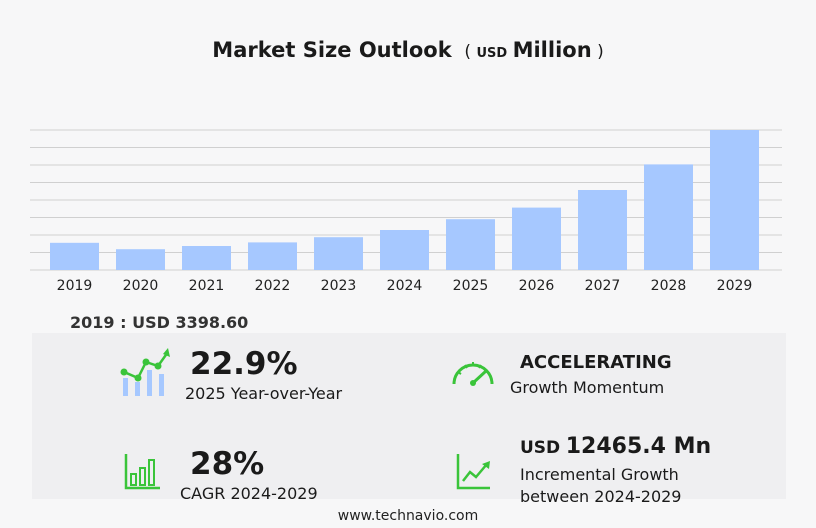 The width and height of the screenshot is (816, 528). I want to click on kpi-momentum-label: Growth Momentum, so click(587, 387).